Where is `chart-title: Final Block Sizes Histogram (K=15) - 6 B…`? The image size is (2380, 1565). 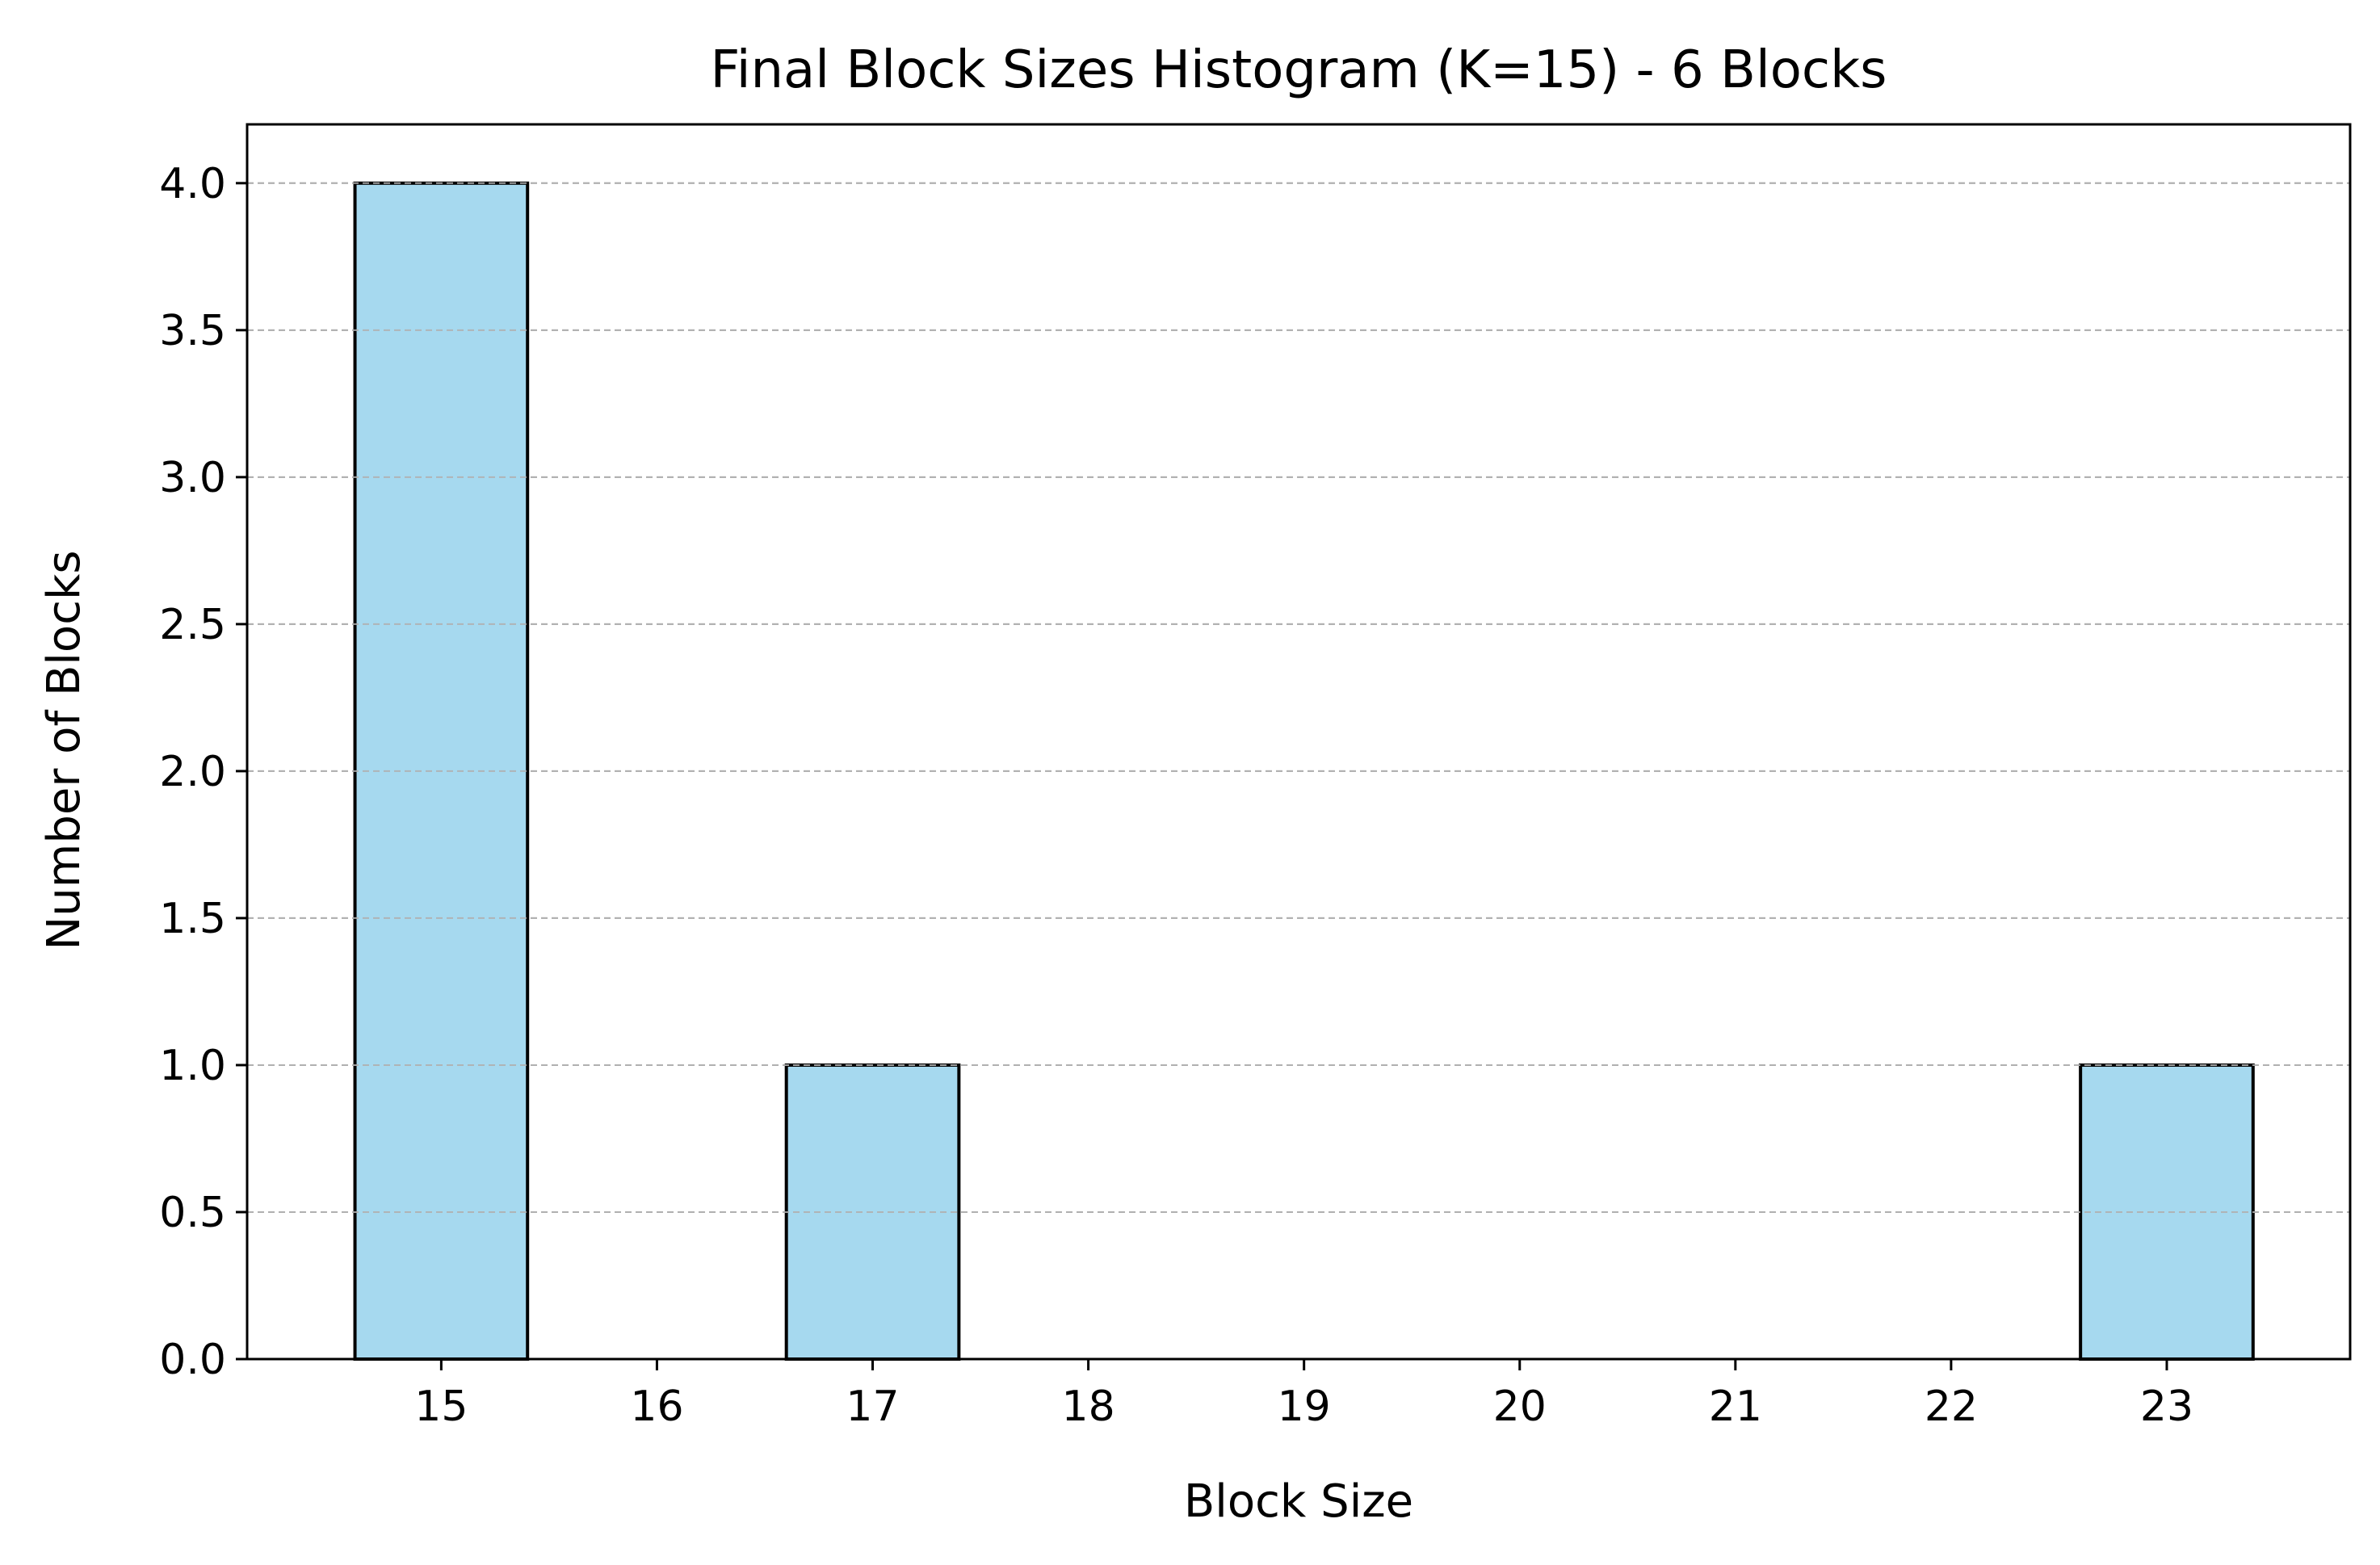
chart-title: Final Block Sizes Histogram (K=15) - 6 B… is located at coordinates (1299, 70).